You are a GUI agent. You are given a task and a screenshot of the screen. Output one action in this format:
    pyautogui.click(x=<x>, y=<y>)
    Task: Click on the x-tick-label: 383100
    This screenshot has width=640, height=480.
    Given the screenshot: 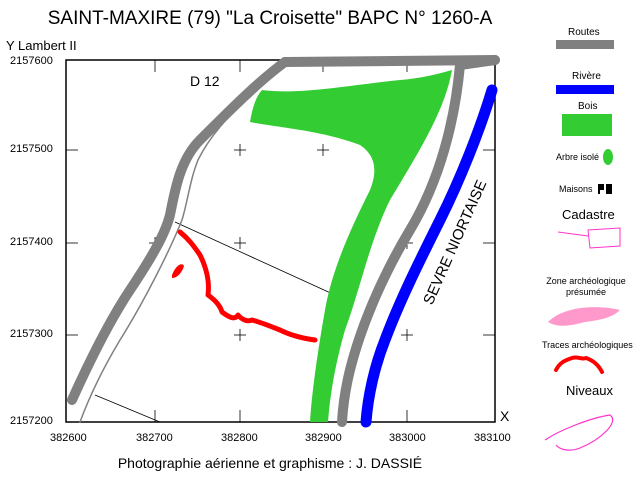 What is the action you would take?
    pyautogui.click(x=492, y=438)
    